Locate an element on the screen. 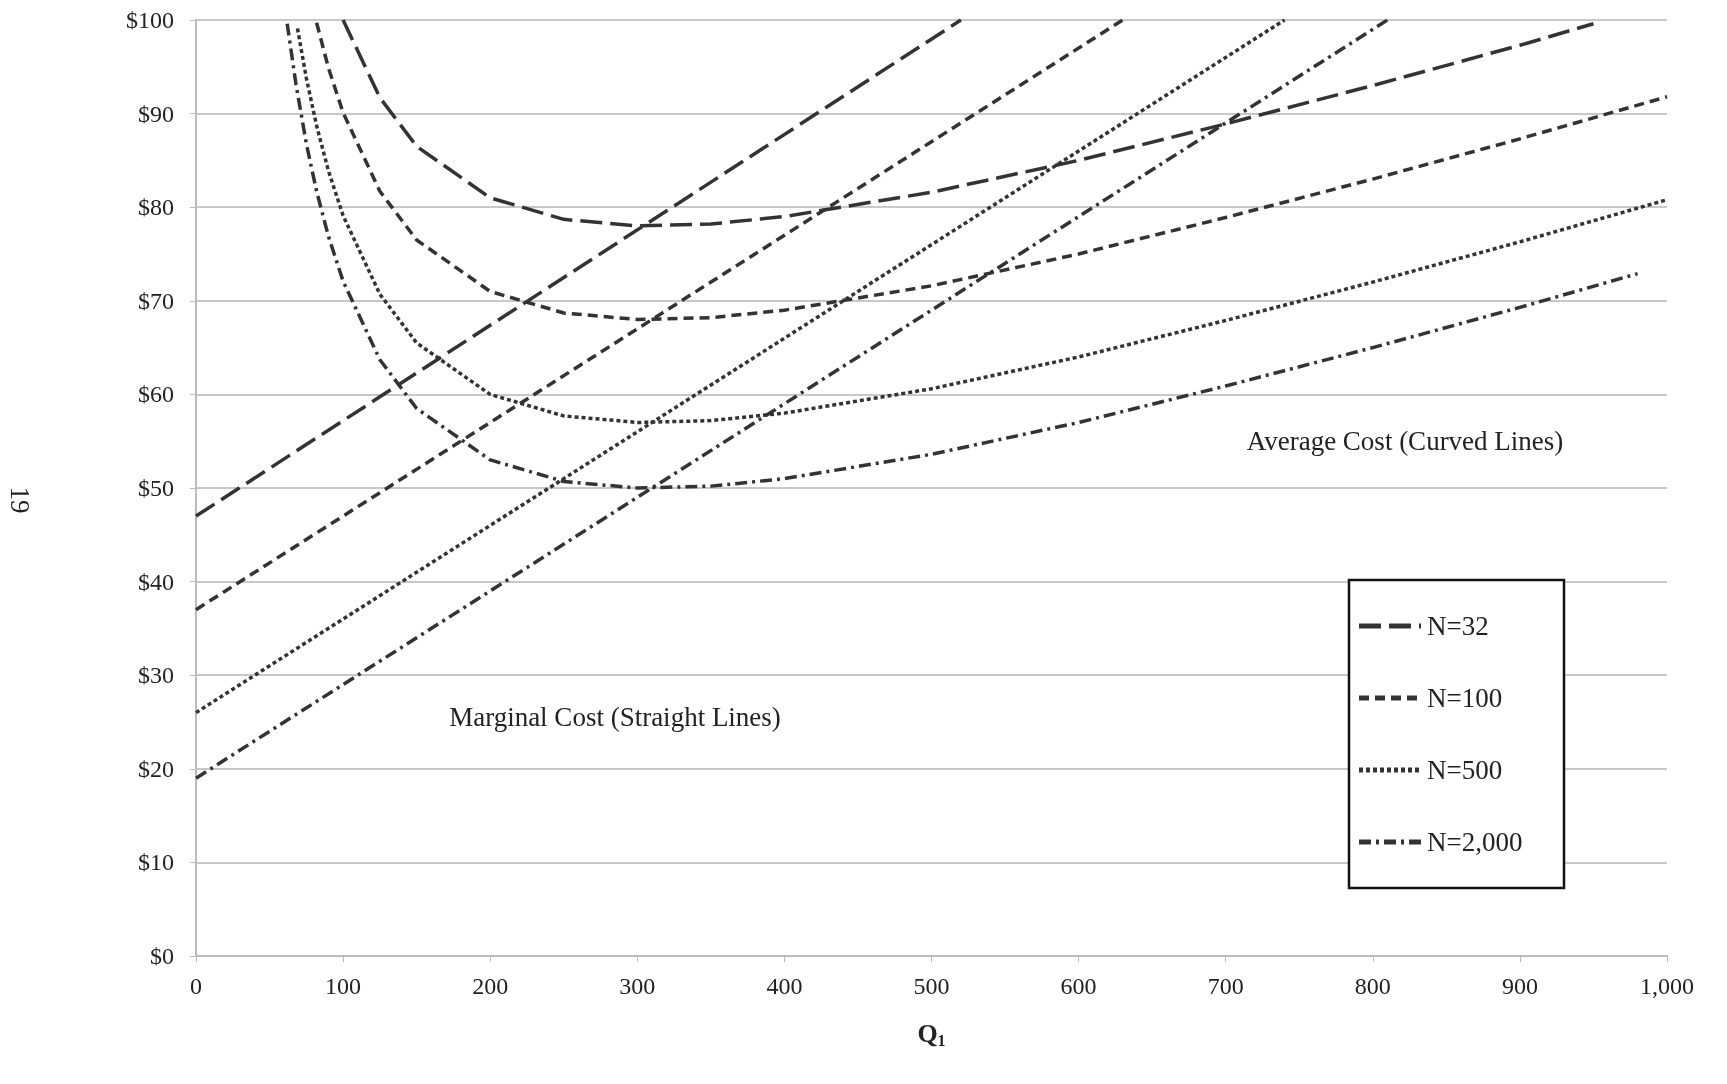  annotation: Marginal Cost (Straight Lines) is located at coordinates (615, 717).